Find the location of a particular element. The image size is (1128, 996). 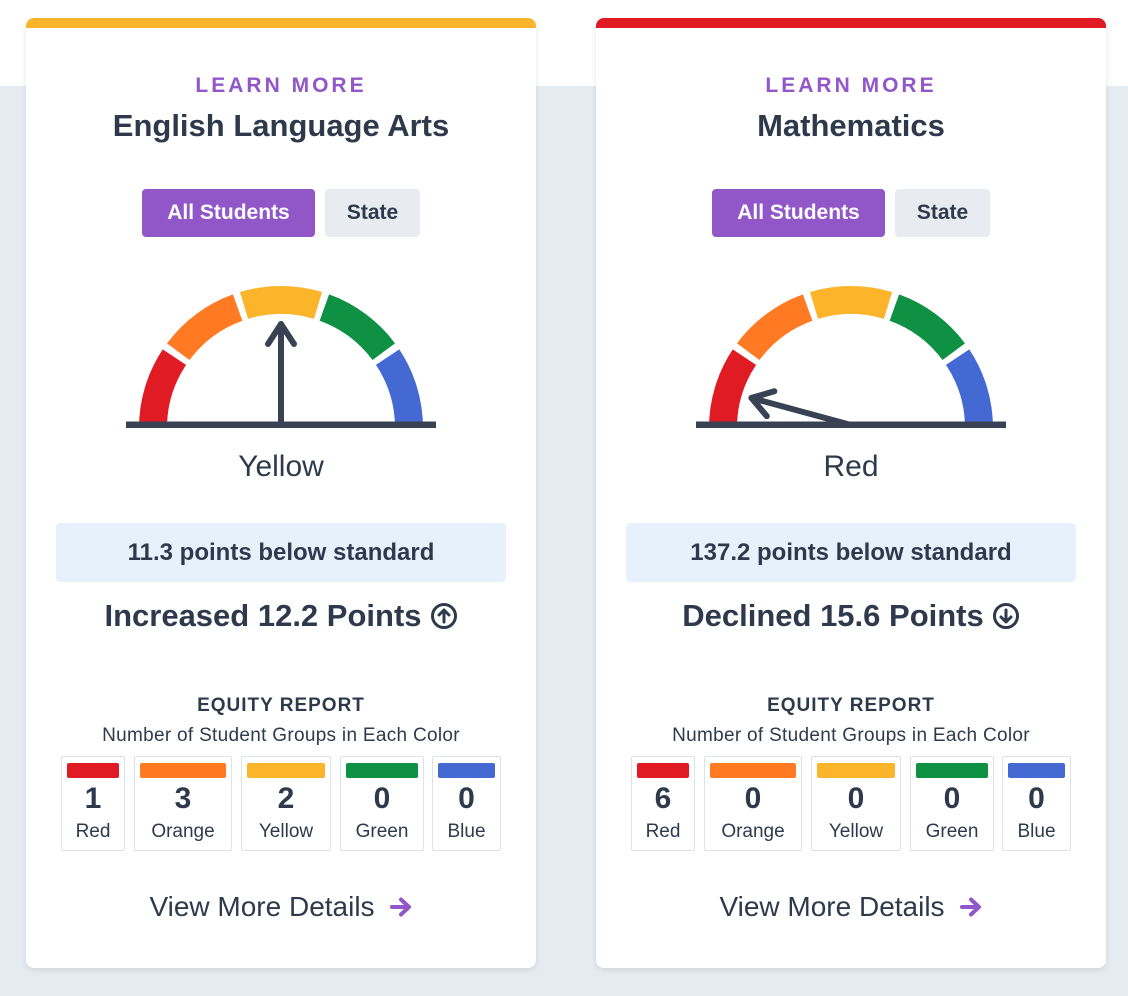

change-indicator: Increased 12.2 Points is located at coordinates (281, 616).